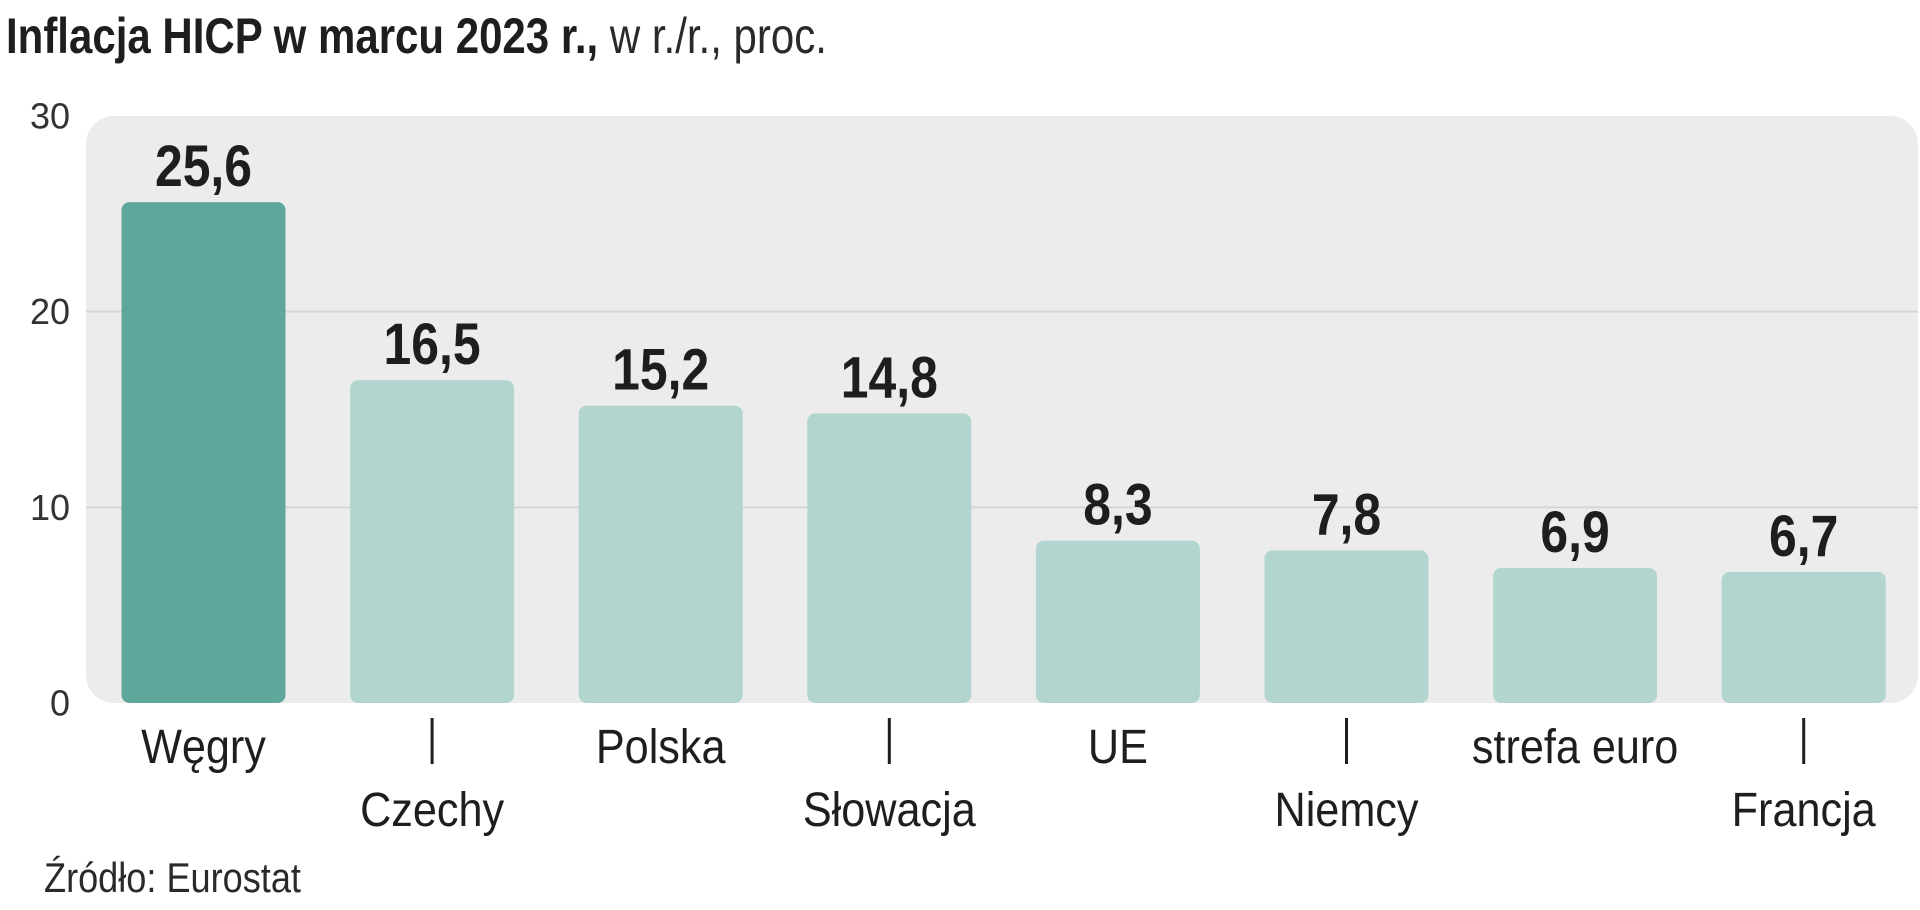 Image resolution: width=1920 pixels, height=910 pixels. I want to click on value-label: 8,3, so click(1117, 505).